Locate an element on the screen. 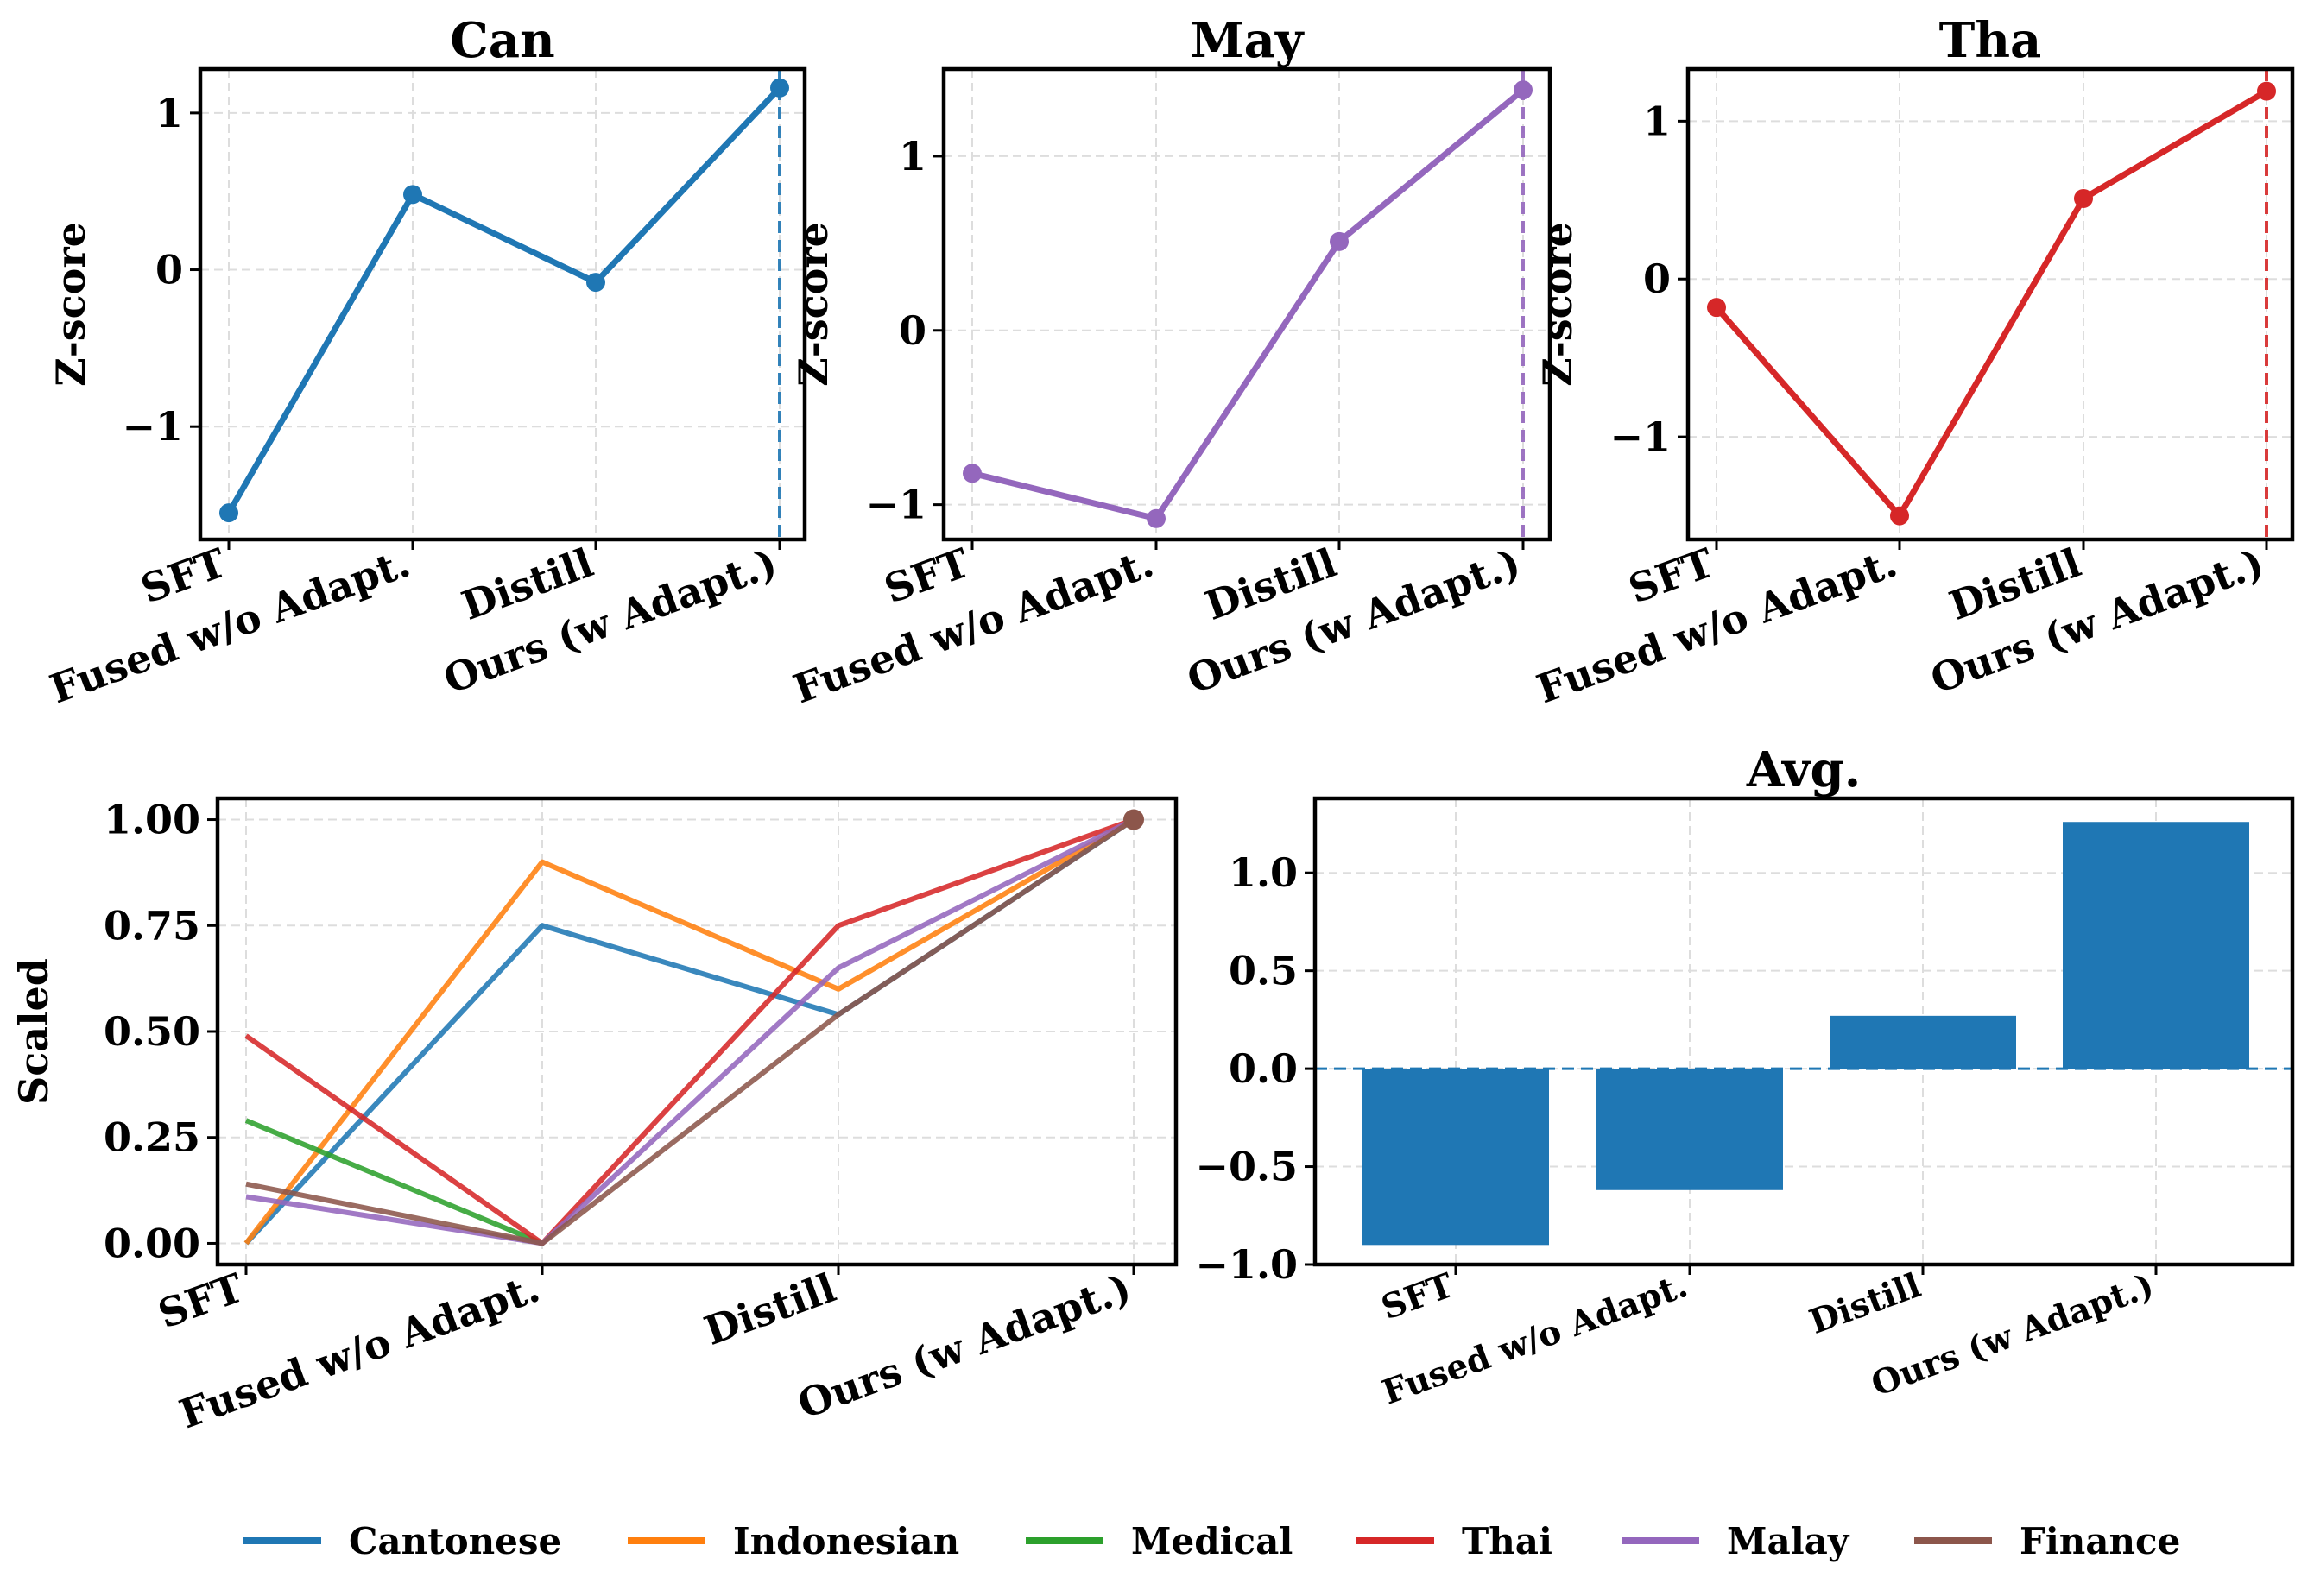 This screenshot has height=1596, width=2314. series-line-thai is located at coordinates (689, 1031).